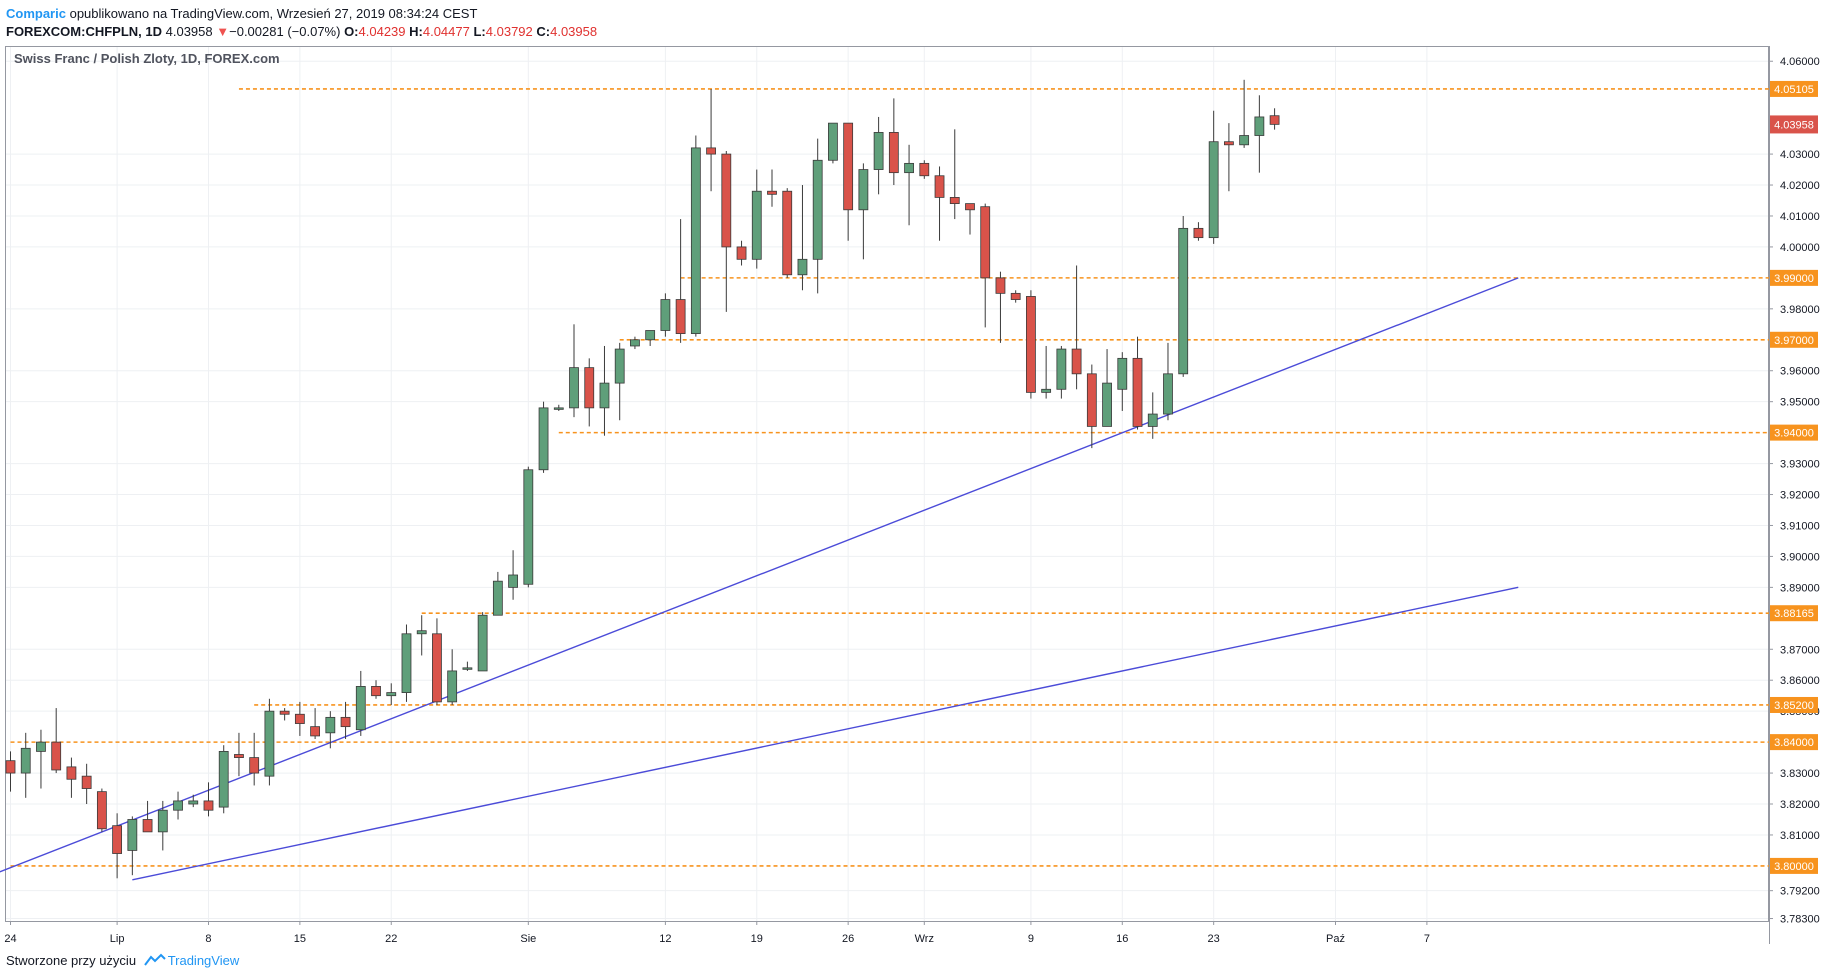  Describe the element at coordinates (509, 31) in the screenshot. I see `low-value: 4.03792` at that location.